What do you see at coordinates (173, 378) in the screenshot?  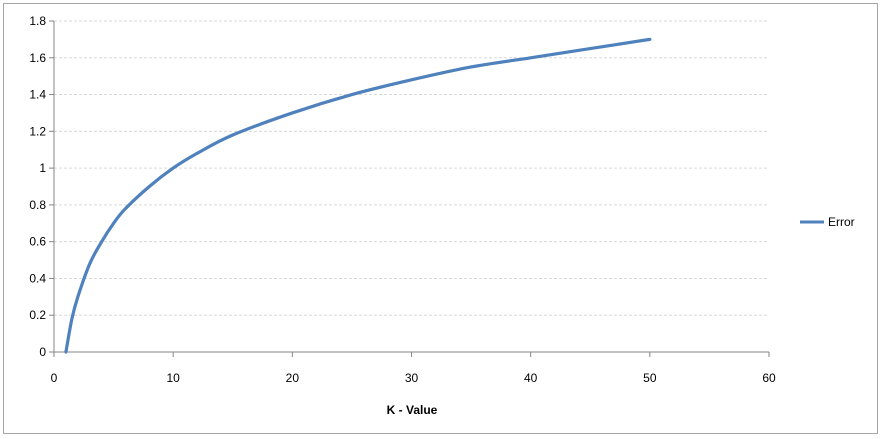 I see `x-tick-label: 10` at bounding box center [173, 378].